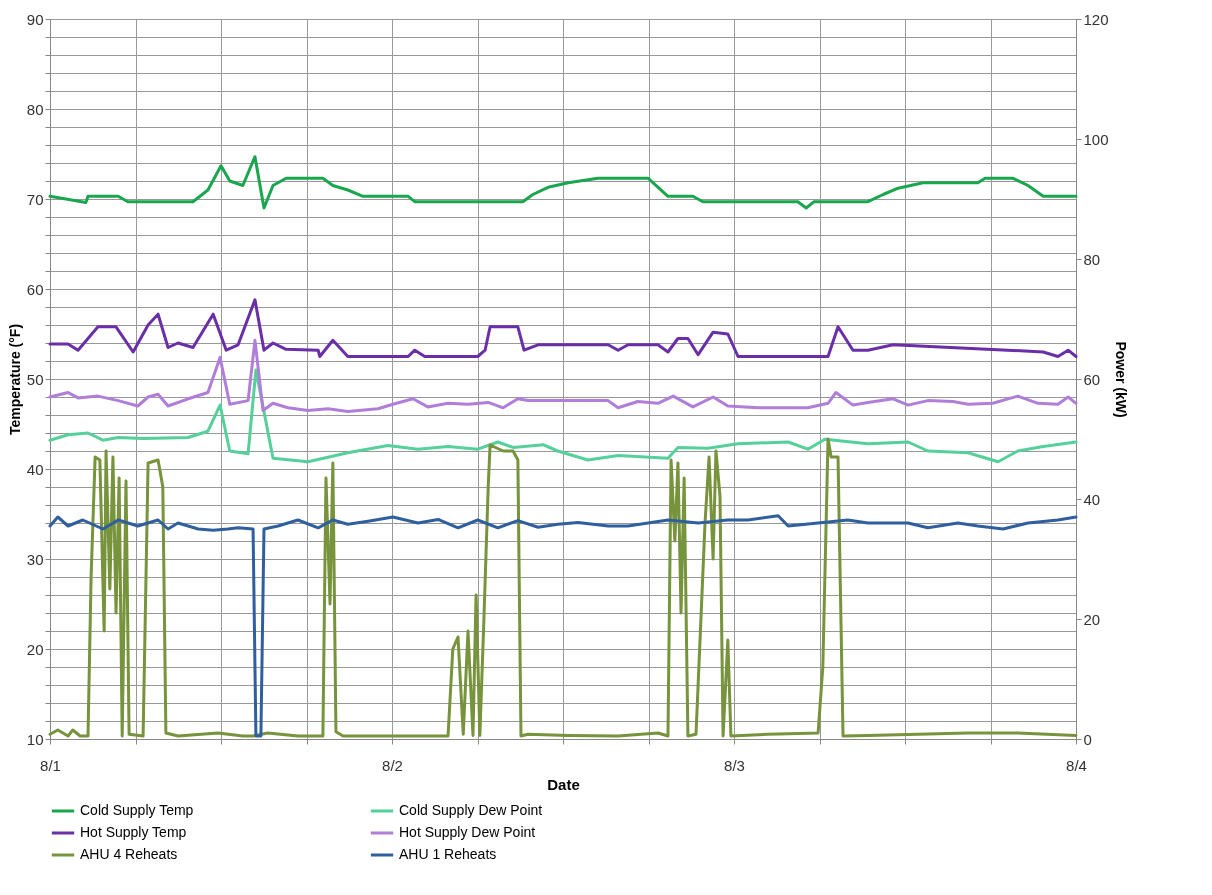  Describe the element at coordinates (471, 810) in the screenshot. I see `legend-label: Cold Supply Dew Point` at that location.